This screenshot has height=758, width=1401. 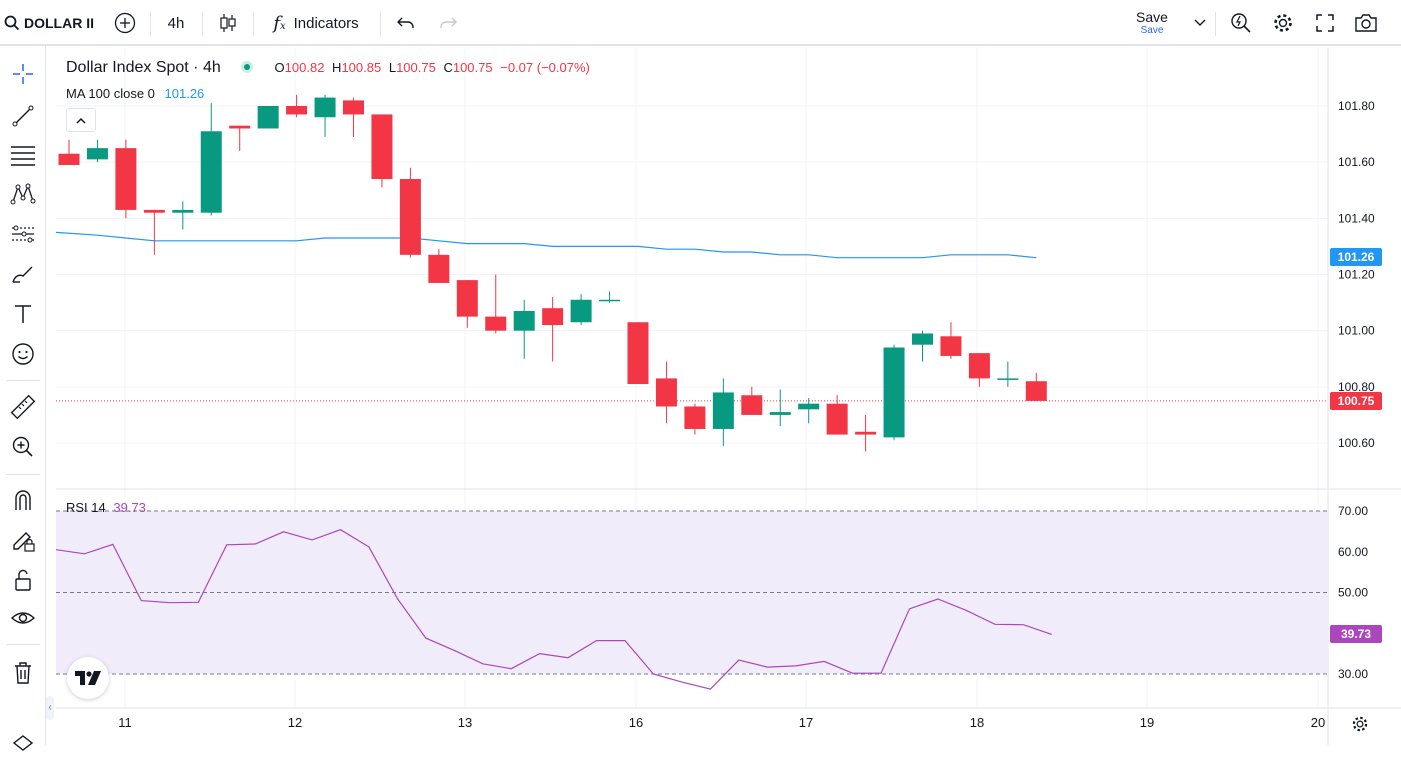 I want to click on gear-icon, so click(x=1283, y=23).